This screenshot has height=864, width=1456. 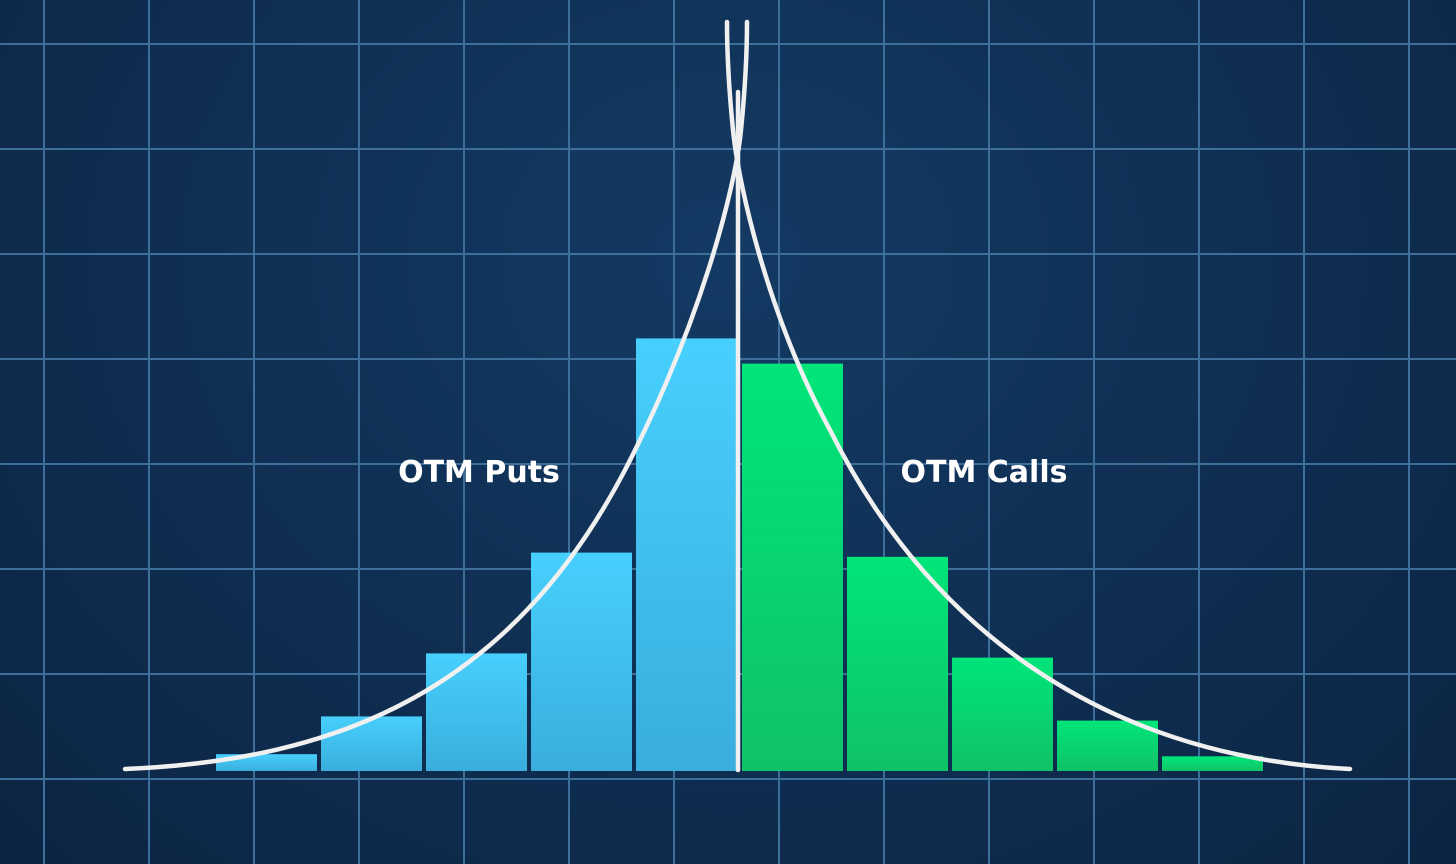 What do you see at coordinates (984, 472) in the screenshot?
I see `otm-calls-label: OTM Calls` at bounding box center [984, 472].